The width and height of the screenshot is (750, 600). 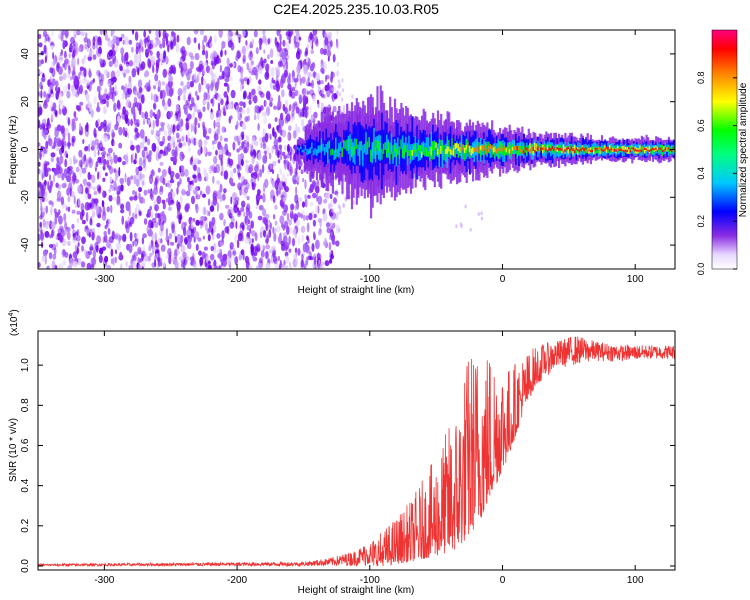 I want to click on snr-multiplier-exp: 4, so click(x=11, y=315).